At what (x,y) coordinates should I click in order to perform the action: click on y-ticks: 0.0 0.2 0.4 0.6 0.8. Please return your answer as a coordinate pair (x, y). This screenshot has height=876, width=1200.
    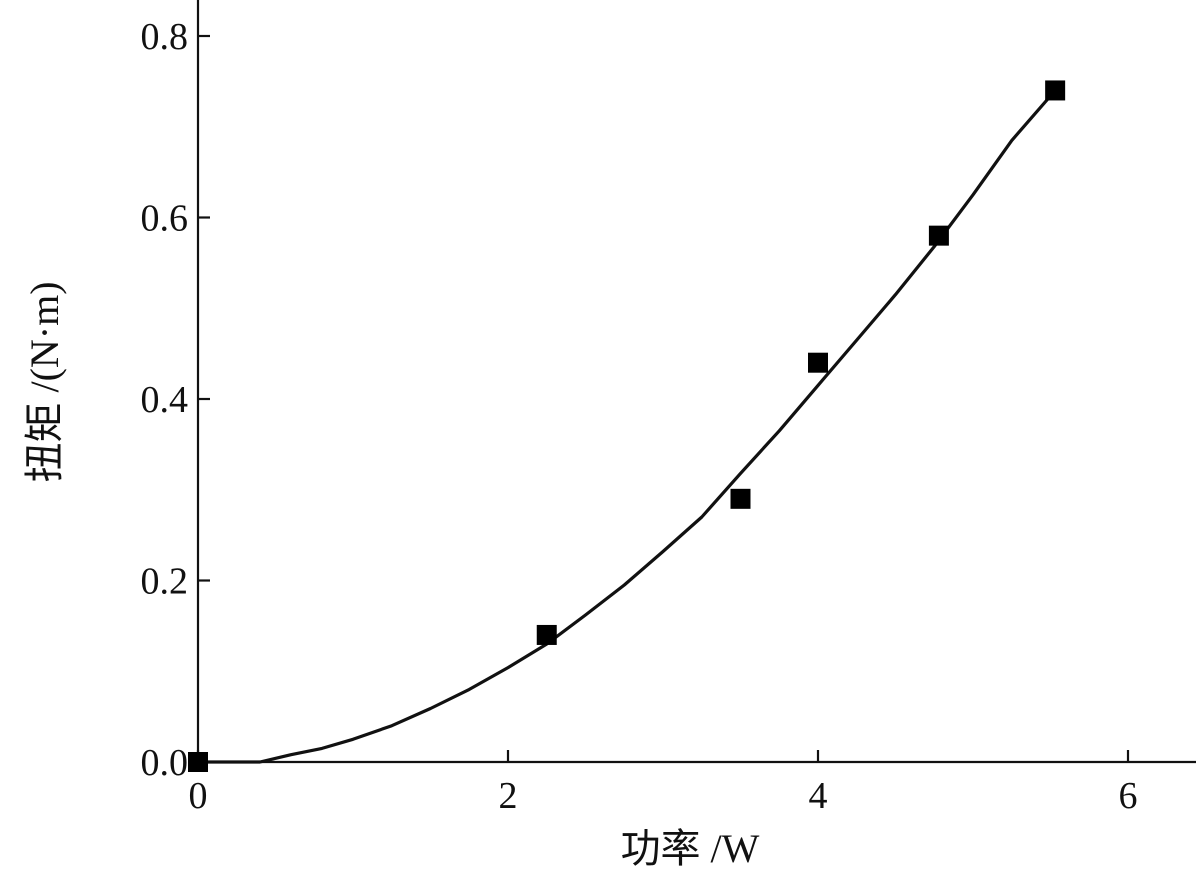
    Looking at the image, I should click on (175, 400).